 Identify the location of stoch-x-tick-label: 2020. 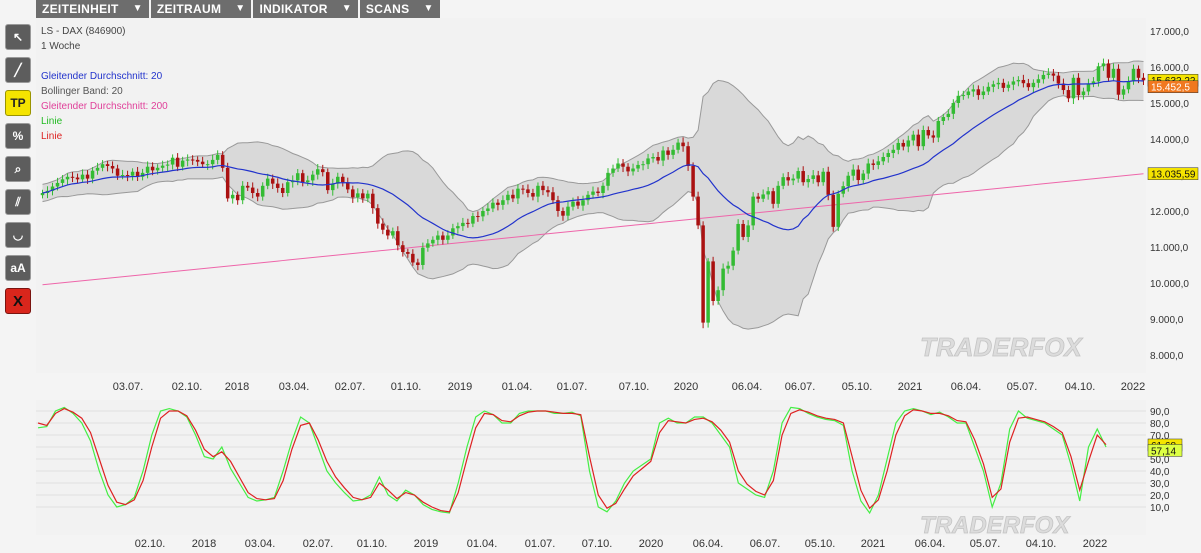
(651, 544).